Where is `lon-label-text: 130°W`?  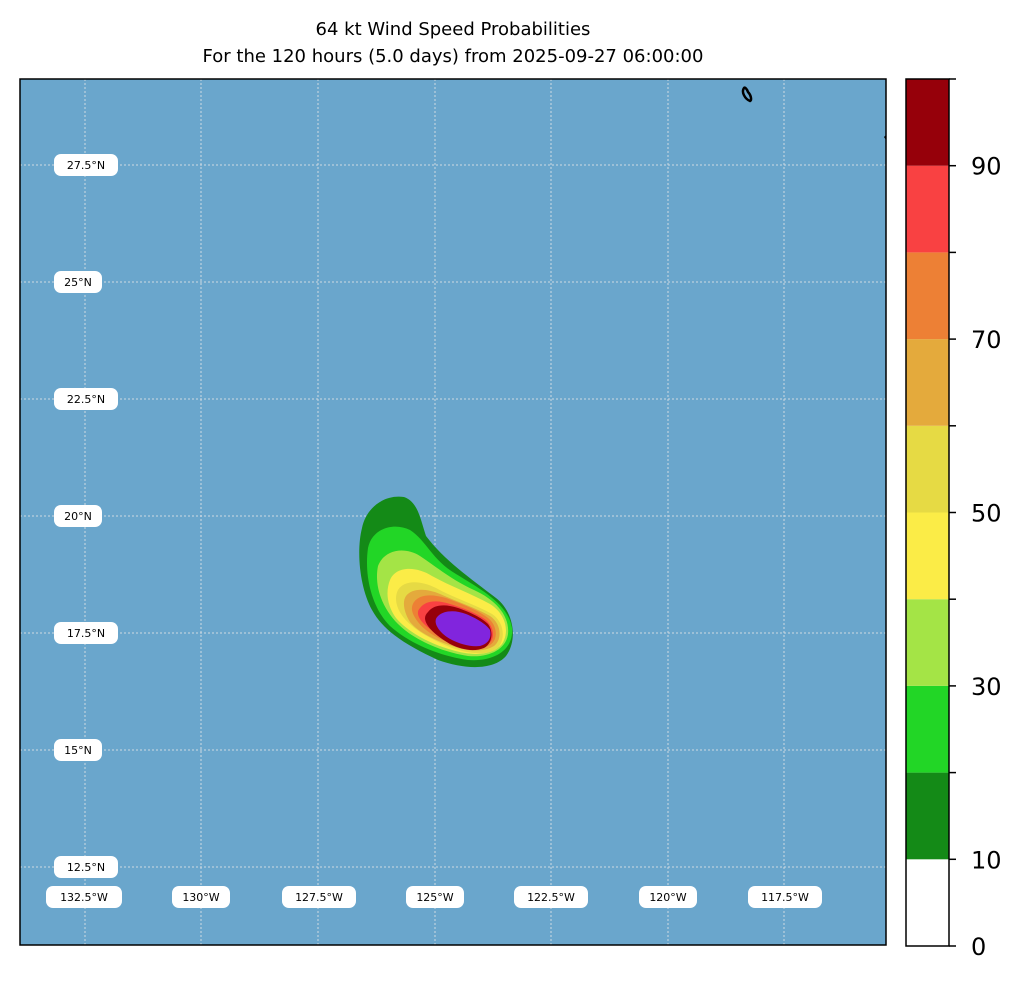
lon-label-text: 130°W is located at coordinates (200, 897).